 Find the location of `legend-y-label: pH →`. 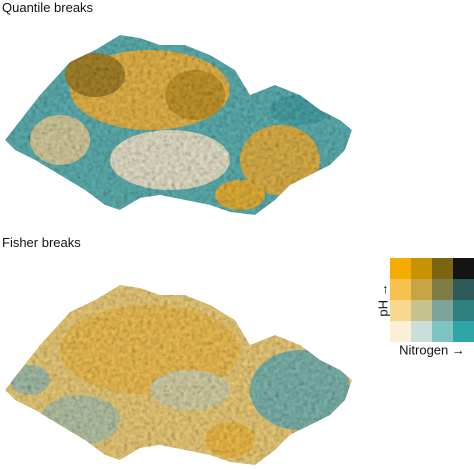

legend-y-label: pH → is located at coordinates (382, 299).